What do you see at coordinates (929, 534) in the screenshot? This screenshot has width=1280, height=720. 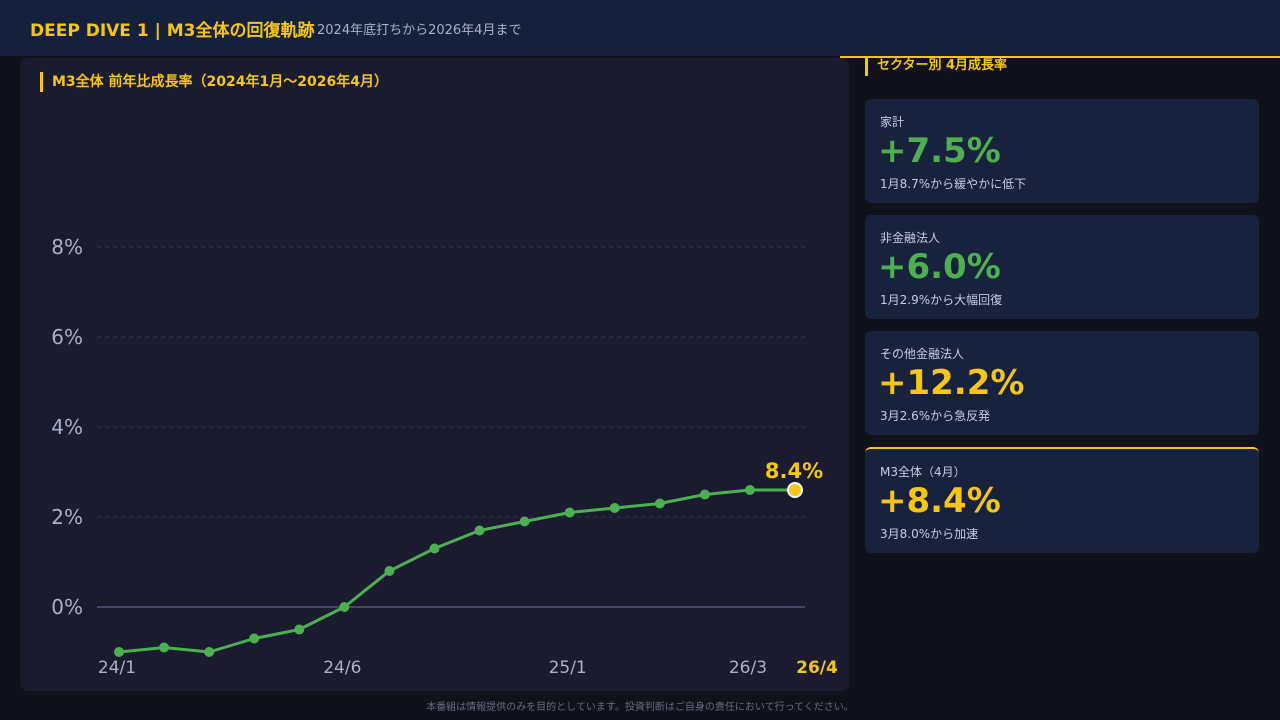 I see `card-note: 3月8.0%から加速` at bounding box center [929, 534].